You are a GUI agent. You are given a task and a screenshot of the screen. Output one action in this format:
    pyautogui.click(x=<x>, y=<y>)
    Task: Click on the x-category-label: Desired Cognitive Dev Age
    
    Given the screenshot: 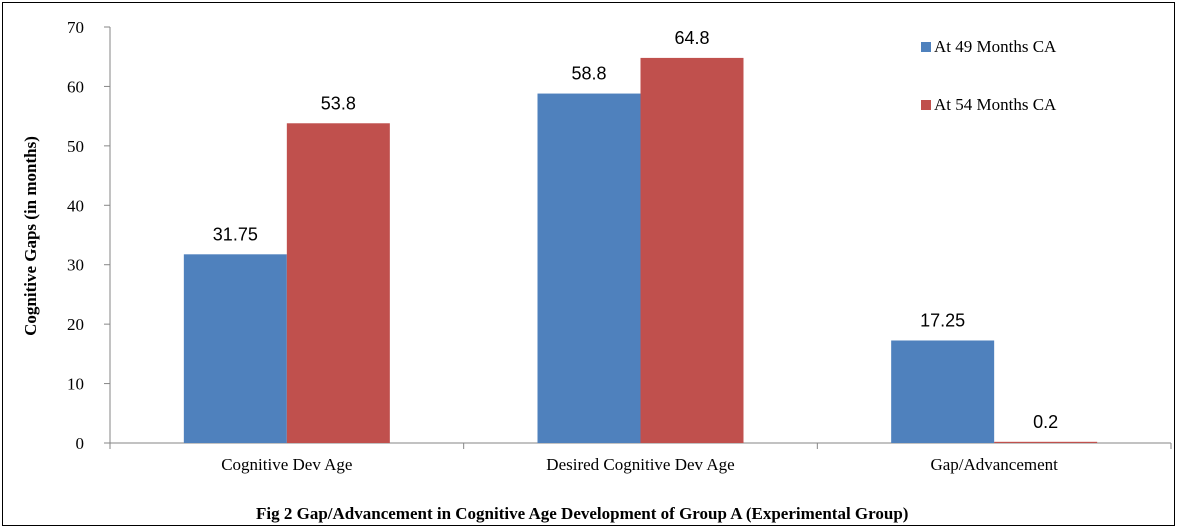 What is the action you would take?
    pyautogui.click(x=640, y=464)
    